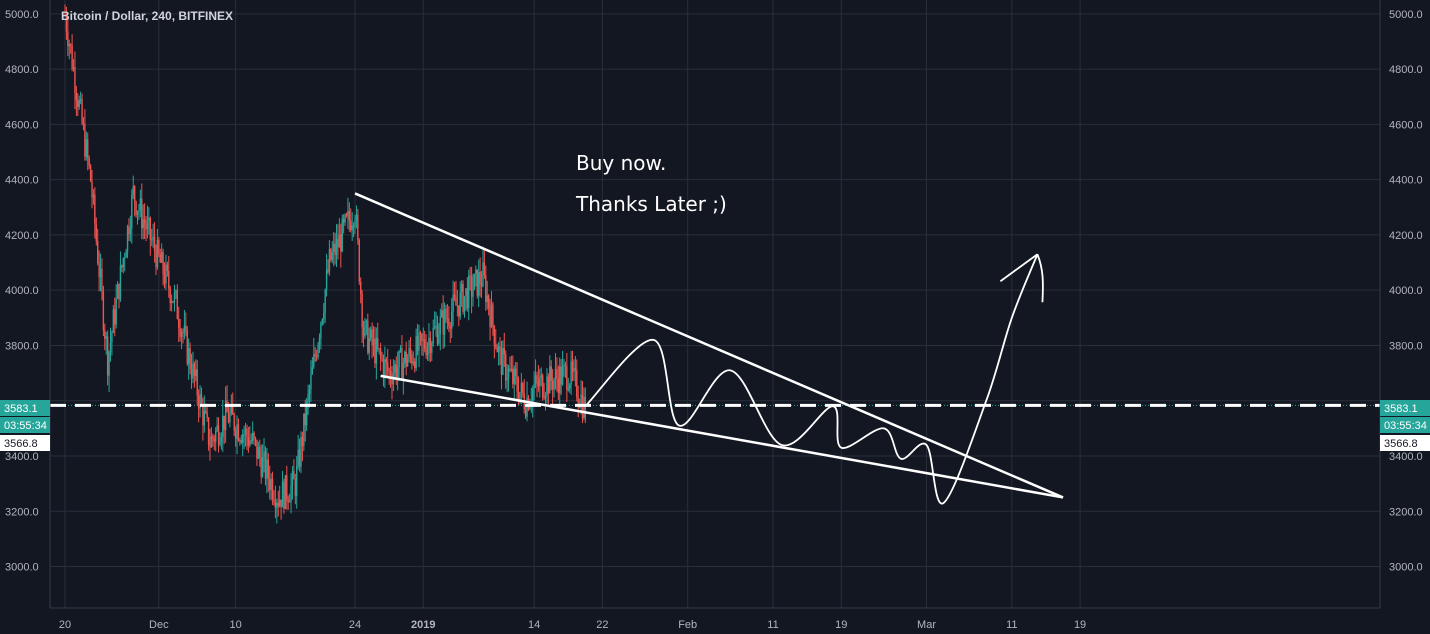 The width and height of the screenshot is (1430, 634). Describe the element at coordinates (1018, 267) in the screenshot. I see `arrow-head-left` at that location.